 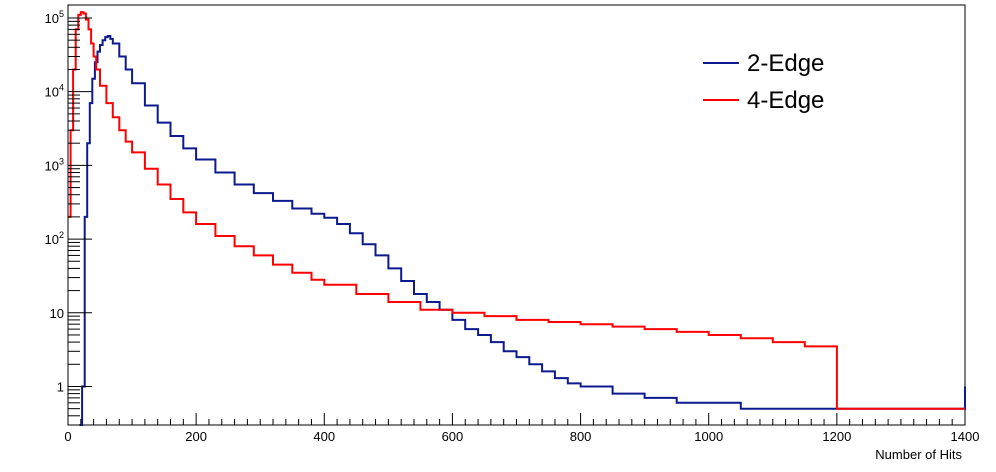 What do you see at coordinates (196, 436) in the screenshot?
I see `x-tick-label: 200` at bounding box center [196, 436].